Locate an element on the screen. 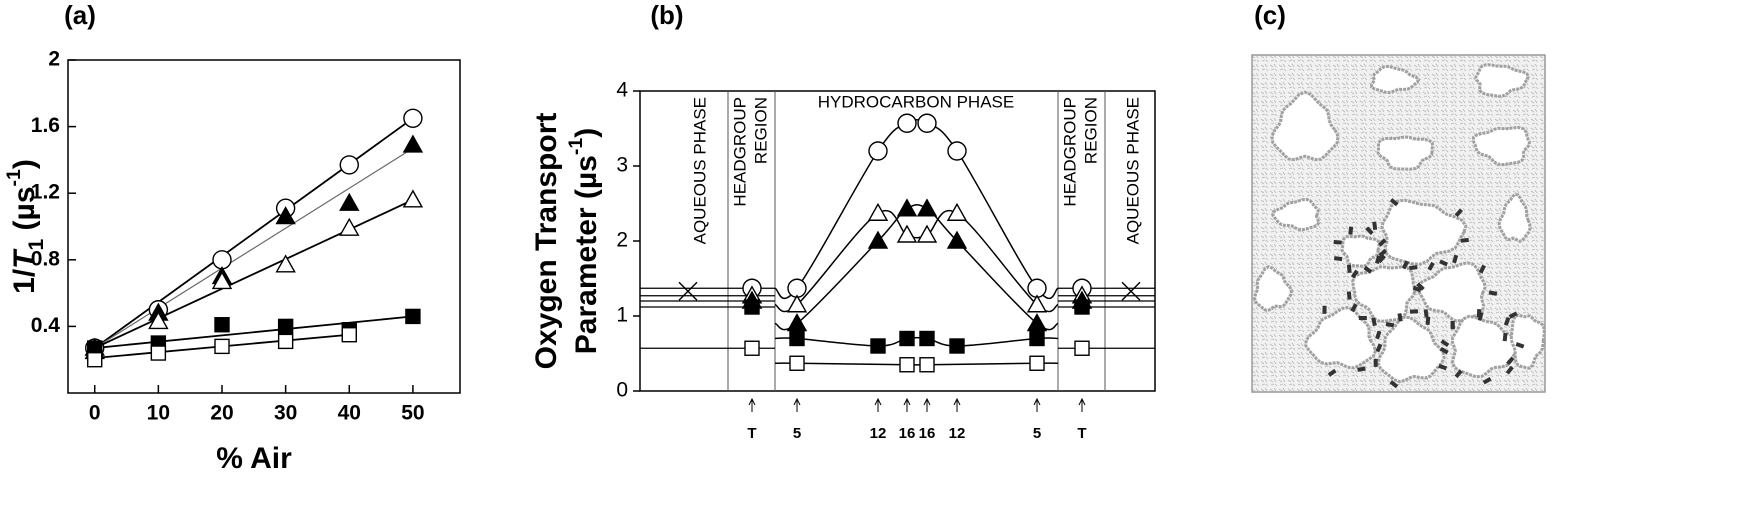 This screenshot has height=522, width=1745. marker-x-stroke is located at coordinates (688, 291).